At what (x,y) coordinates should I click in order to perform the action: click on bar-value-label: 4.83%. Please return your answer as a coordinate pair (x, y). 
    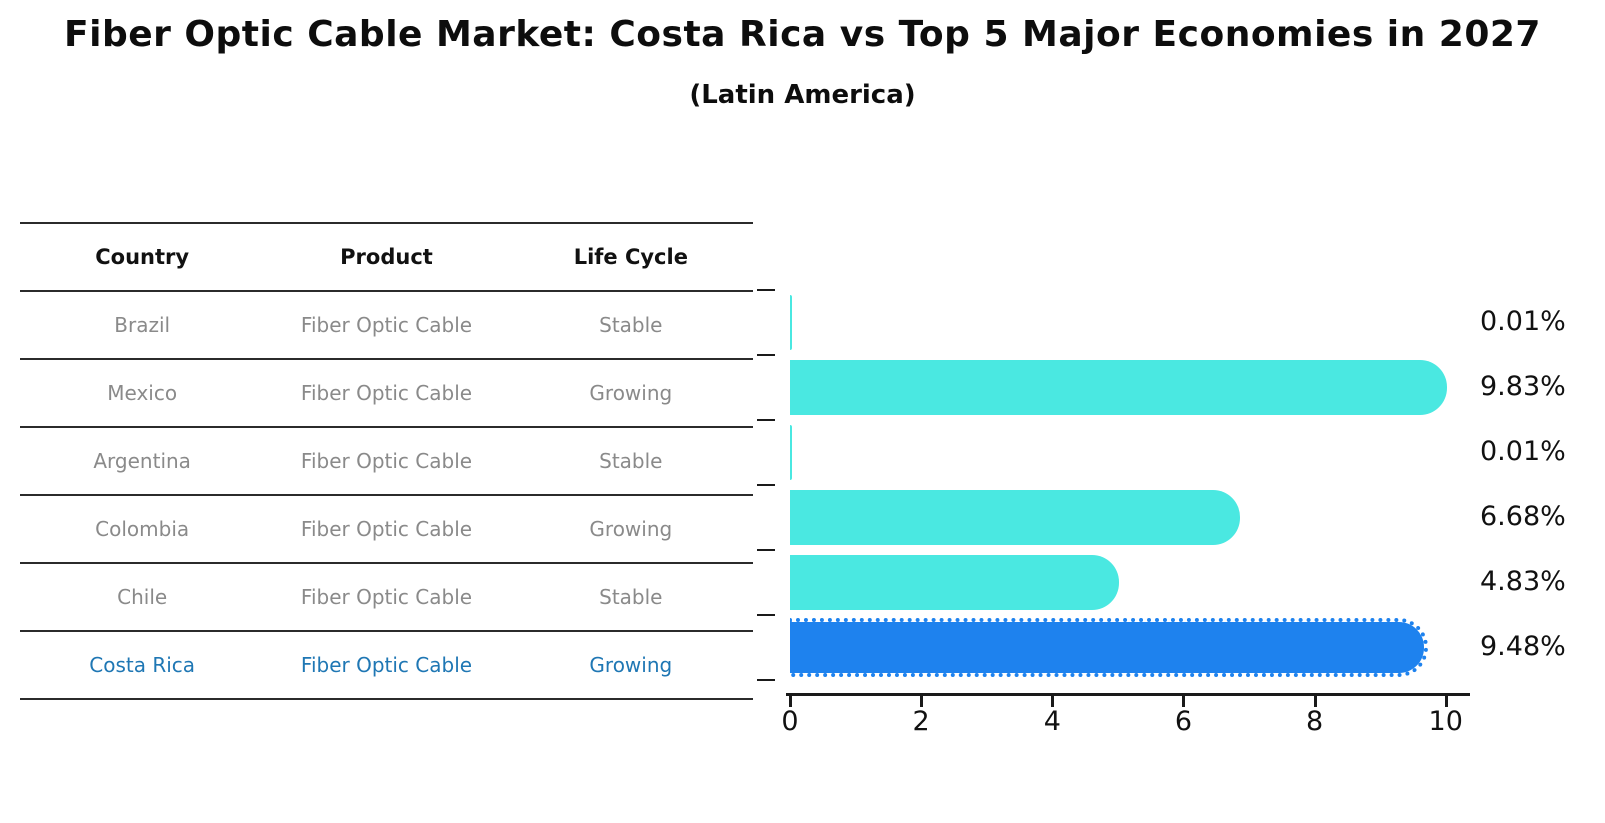
    Looking at the image, I should click on (1523, 581).